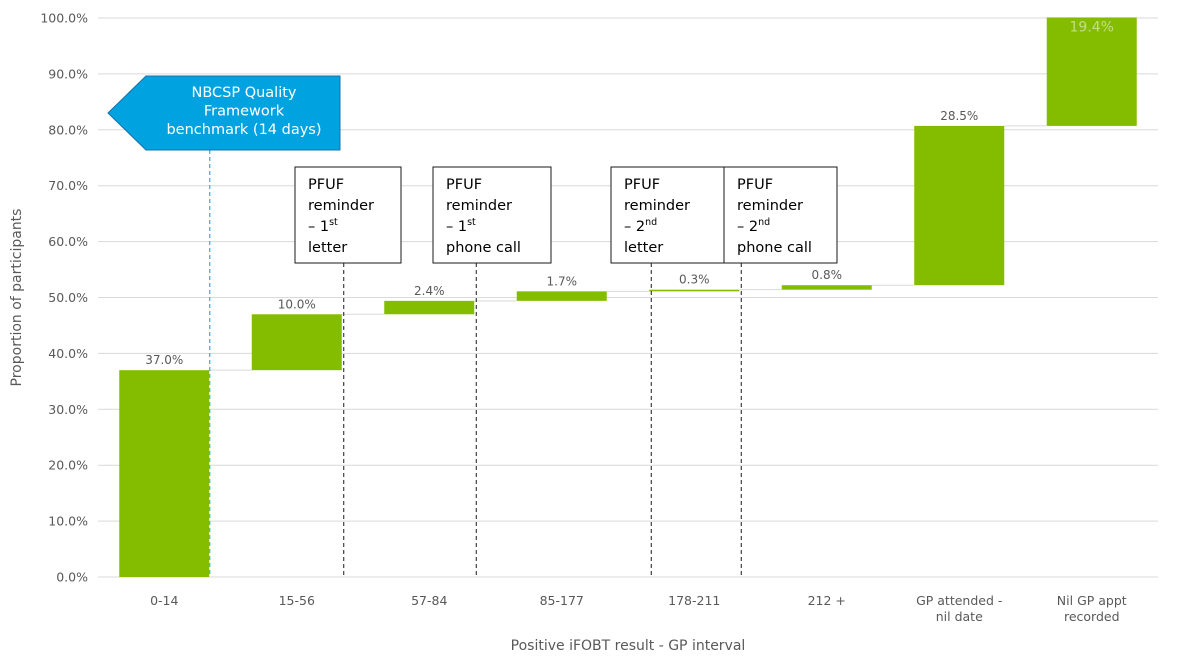 Image resolution: width=1178 pixels, height=657 pixels. Describe the element at coordinates (1092, 27) in the screenshot. I see `data-label: 19.4%` at that location.